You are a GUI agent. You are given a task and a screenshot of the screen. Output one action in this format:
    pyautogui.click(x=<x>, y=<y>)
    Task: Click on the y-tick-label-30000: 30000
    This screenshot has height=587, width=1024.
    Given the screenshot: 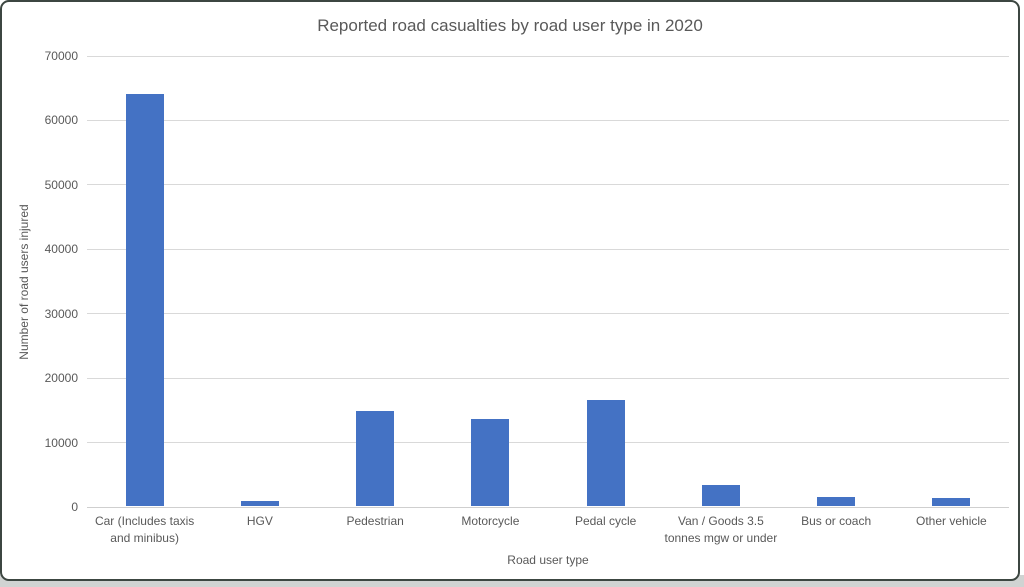 What is the action you would take?
    pyautogui.click(x=61, y=313)
    